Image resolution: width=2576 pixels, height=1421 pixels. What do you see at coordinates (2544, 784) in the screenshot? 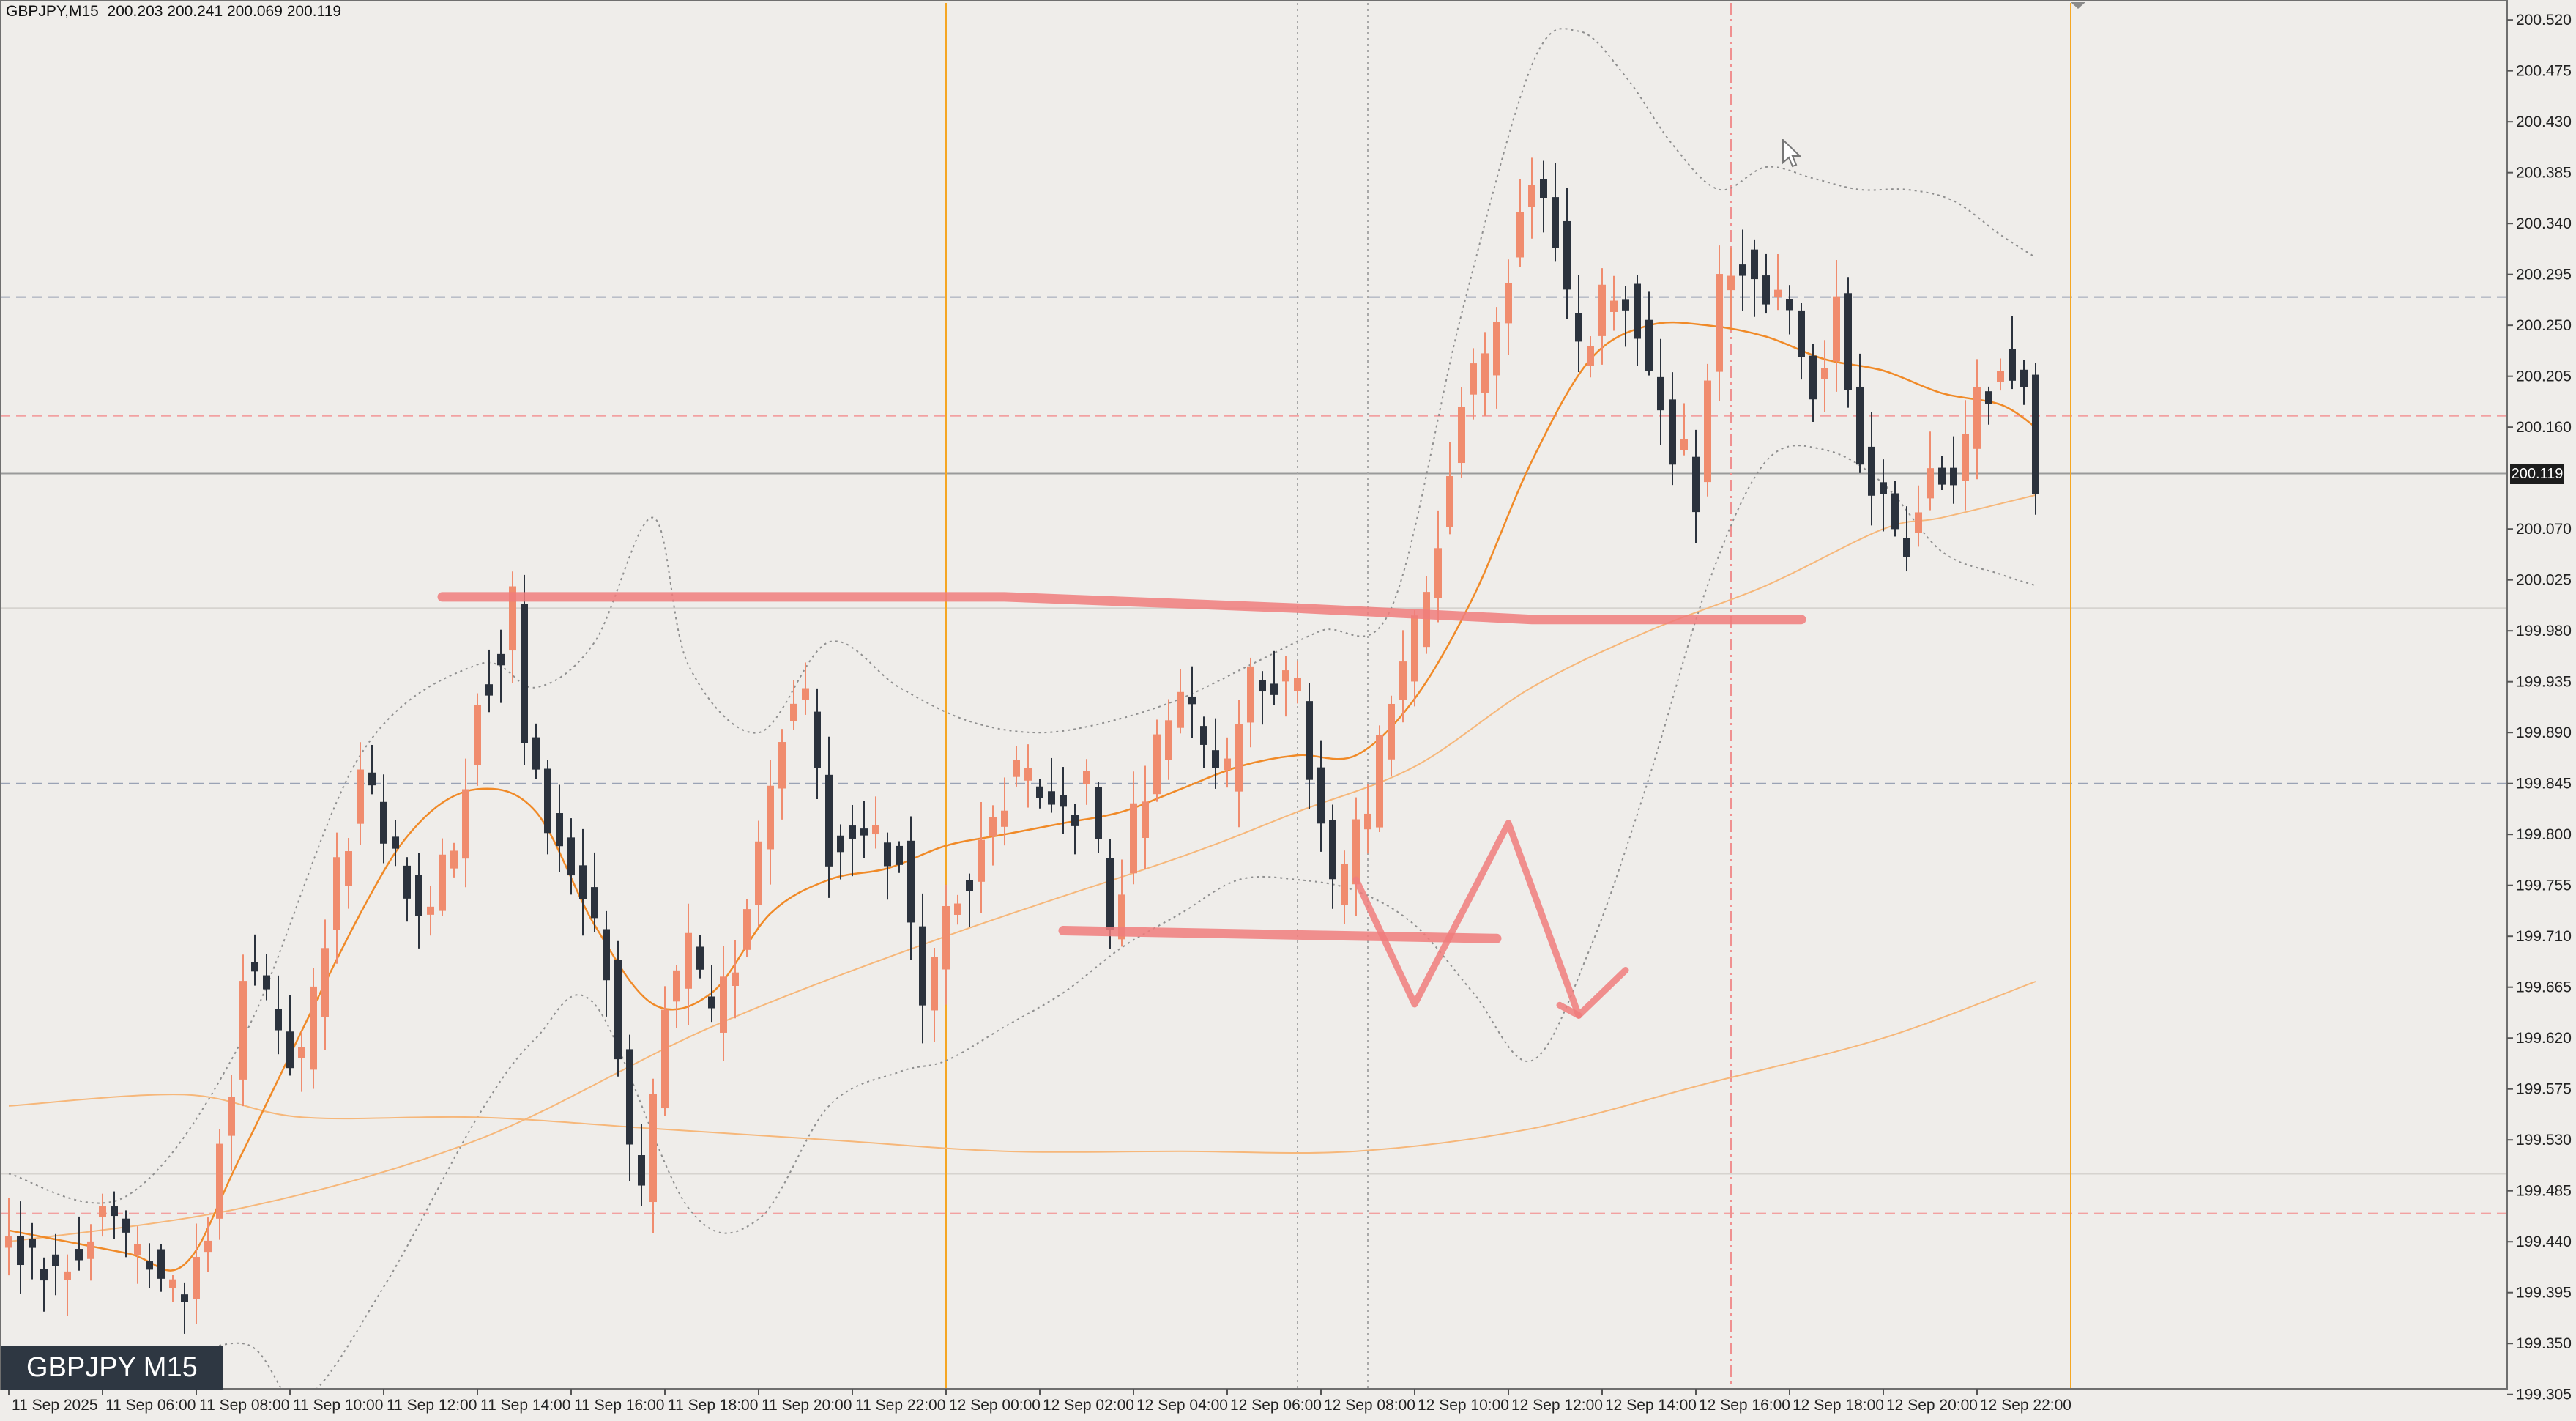
I see `y-tick-label: 199.845` at bounding box center [2544, 784].